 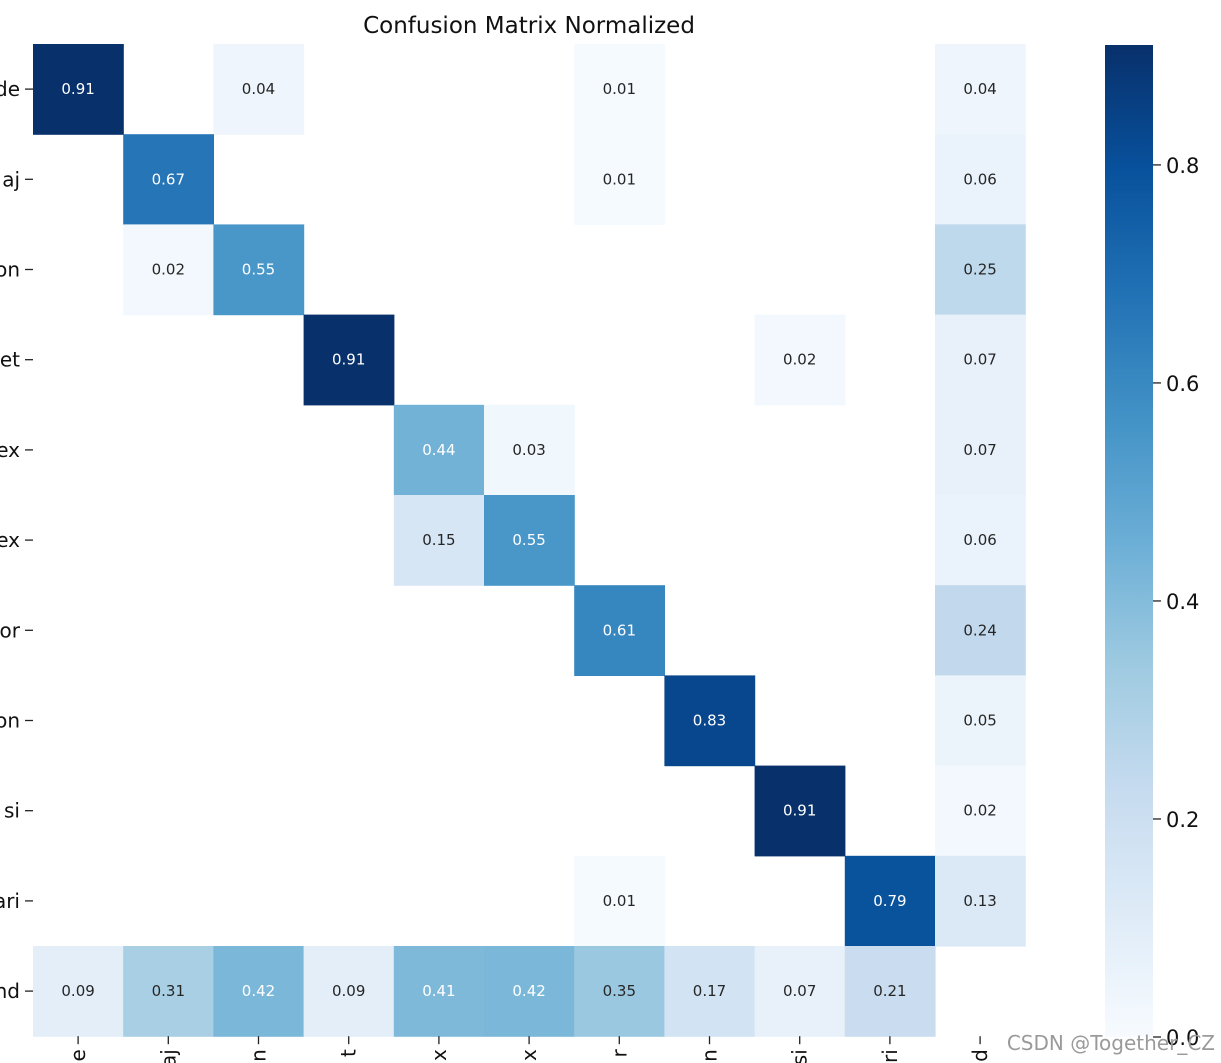 I want to click on cell-value-label: 0.13, so click(x=979, y=901).